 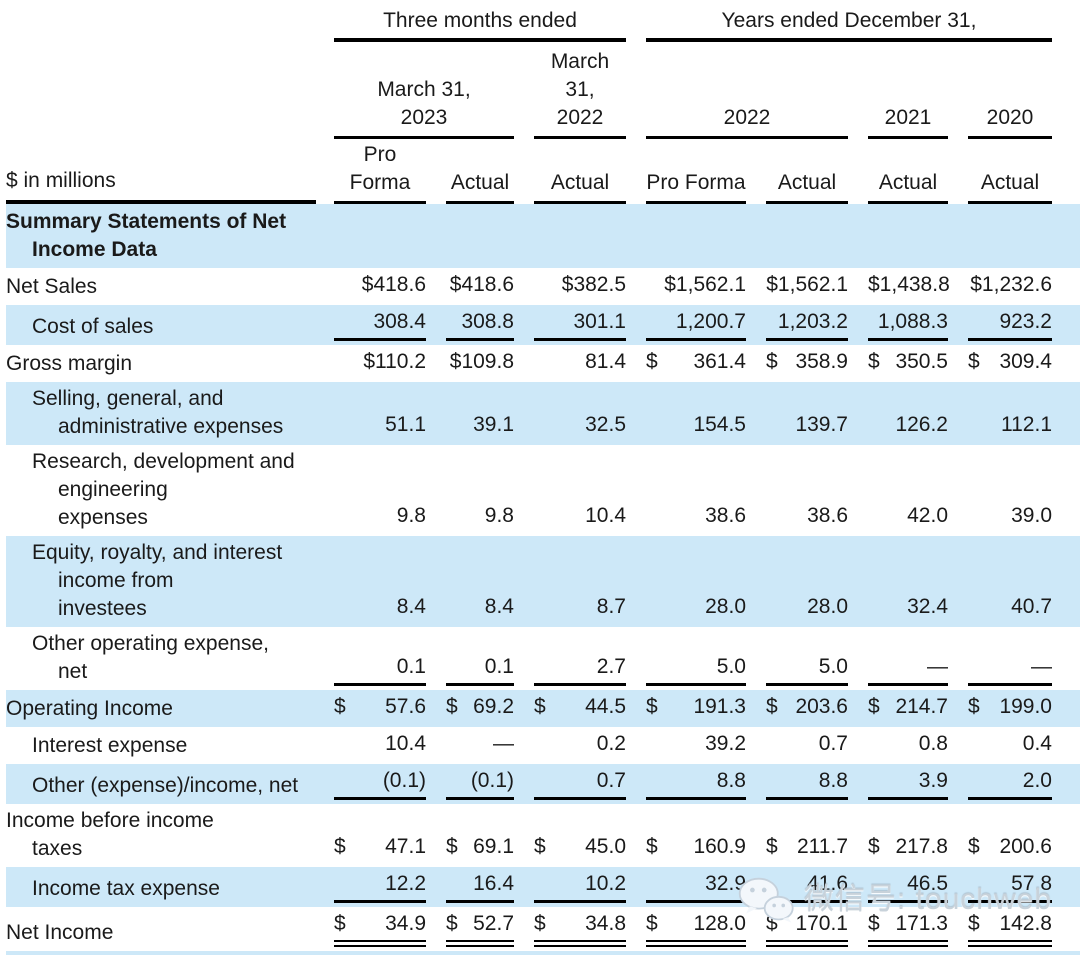 I want to click on value-cell: $191.3, so click(x=696, y=708).